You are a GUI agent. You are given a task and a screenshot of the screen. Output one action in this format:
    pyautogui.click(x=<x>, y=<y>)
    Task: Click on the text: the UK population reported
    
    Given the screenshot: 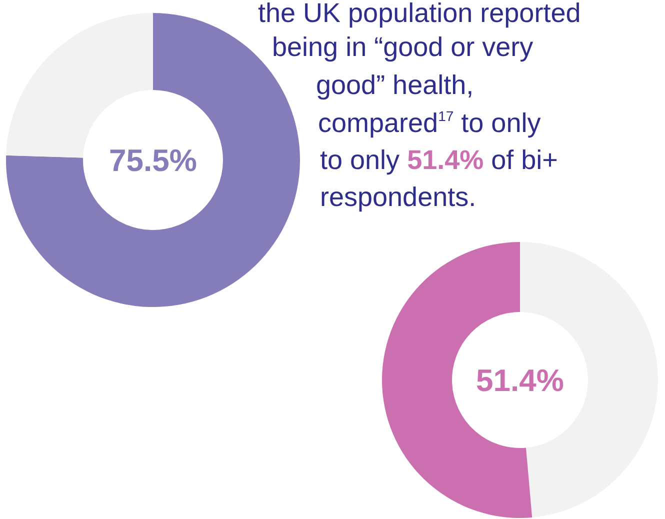 What is the action you would take?
    pyautogui.click(x=419, y=14)
    